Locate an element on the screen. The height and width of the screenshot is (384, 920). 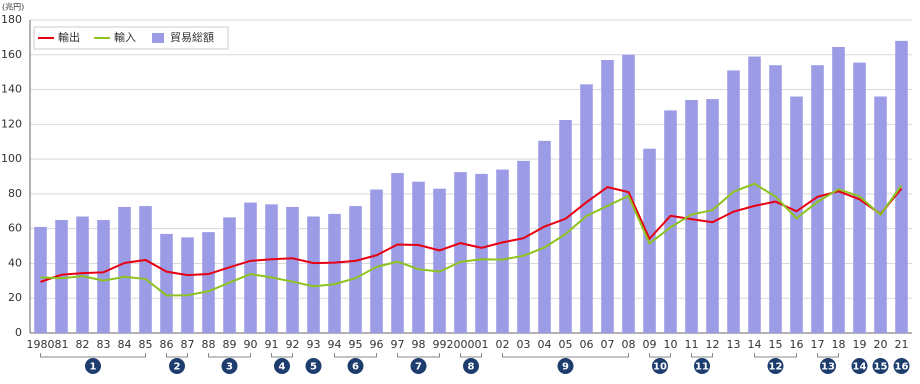
x-tick-label: 11 is located at coordinates (692, 344).